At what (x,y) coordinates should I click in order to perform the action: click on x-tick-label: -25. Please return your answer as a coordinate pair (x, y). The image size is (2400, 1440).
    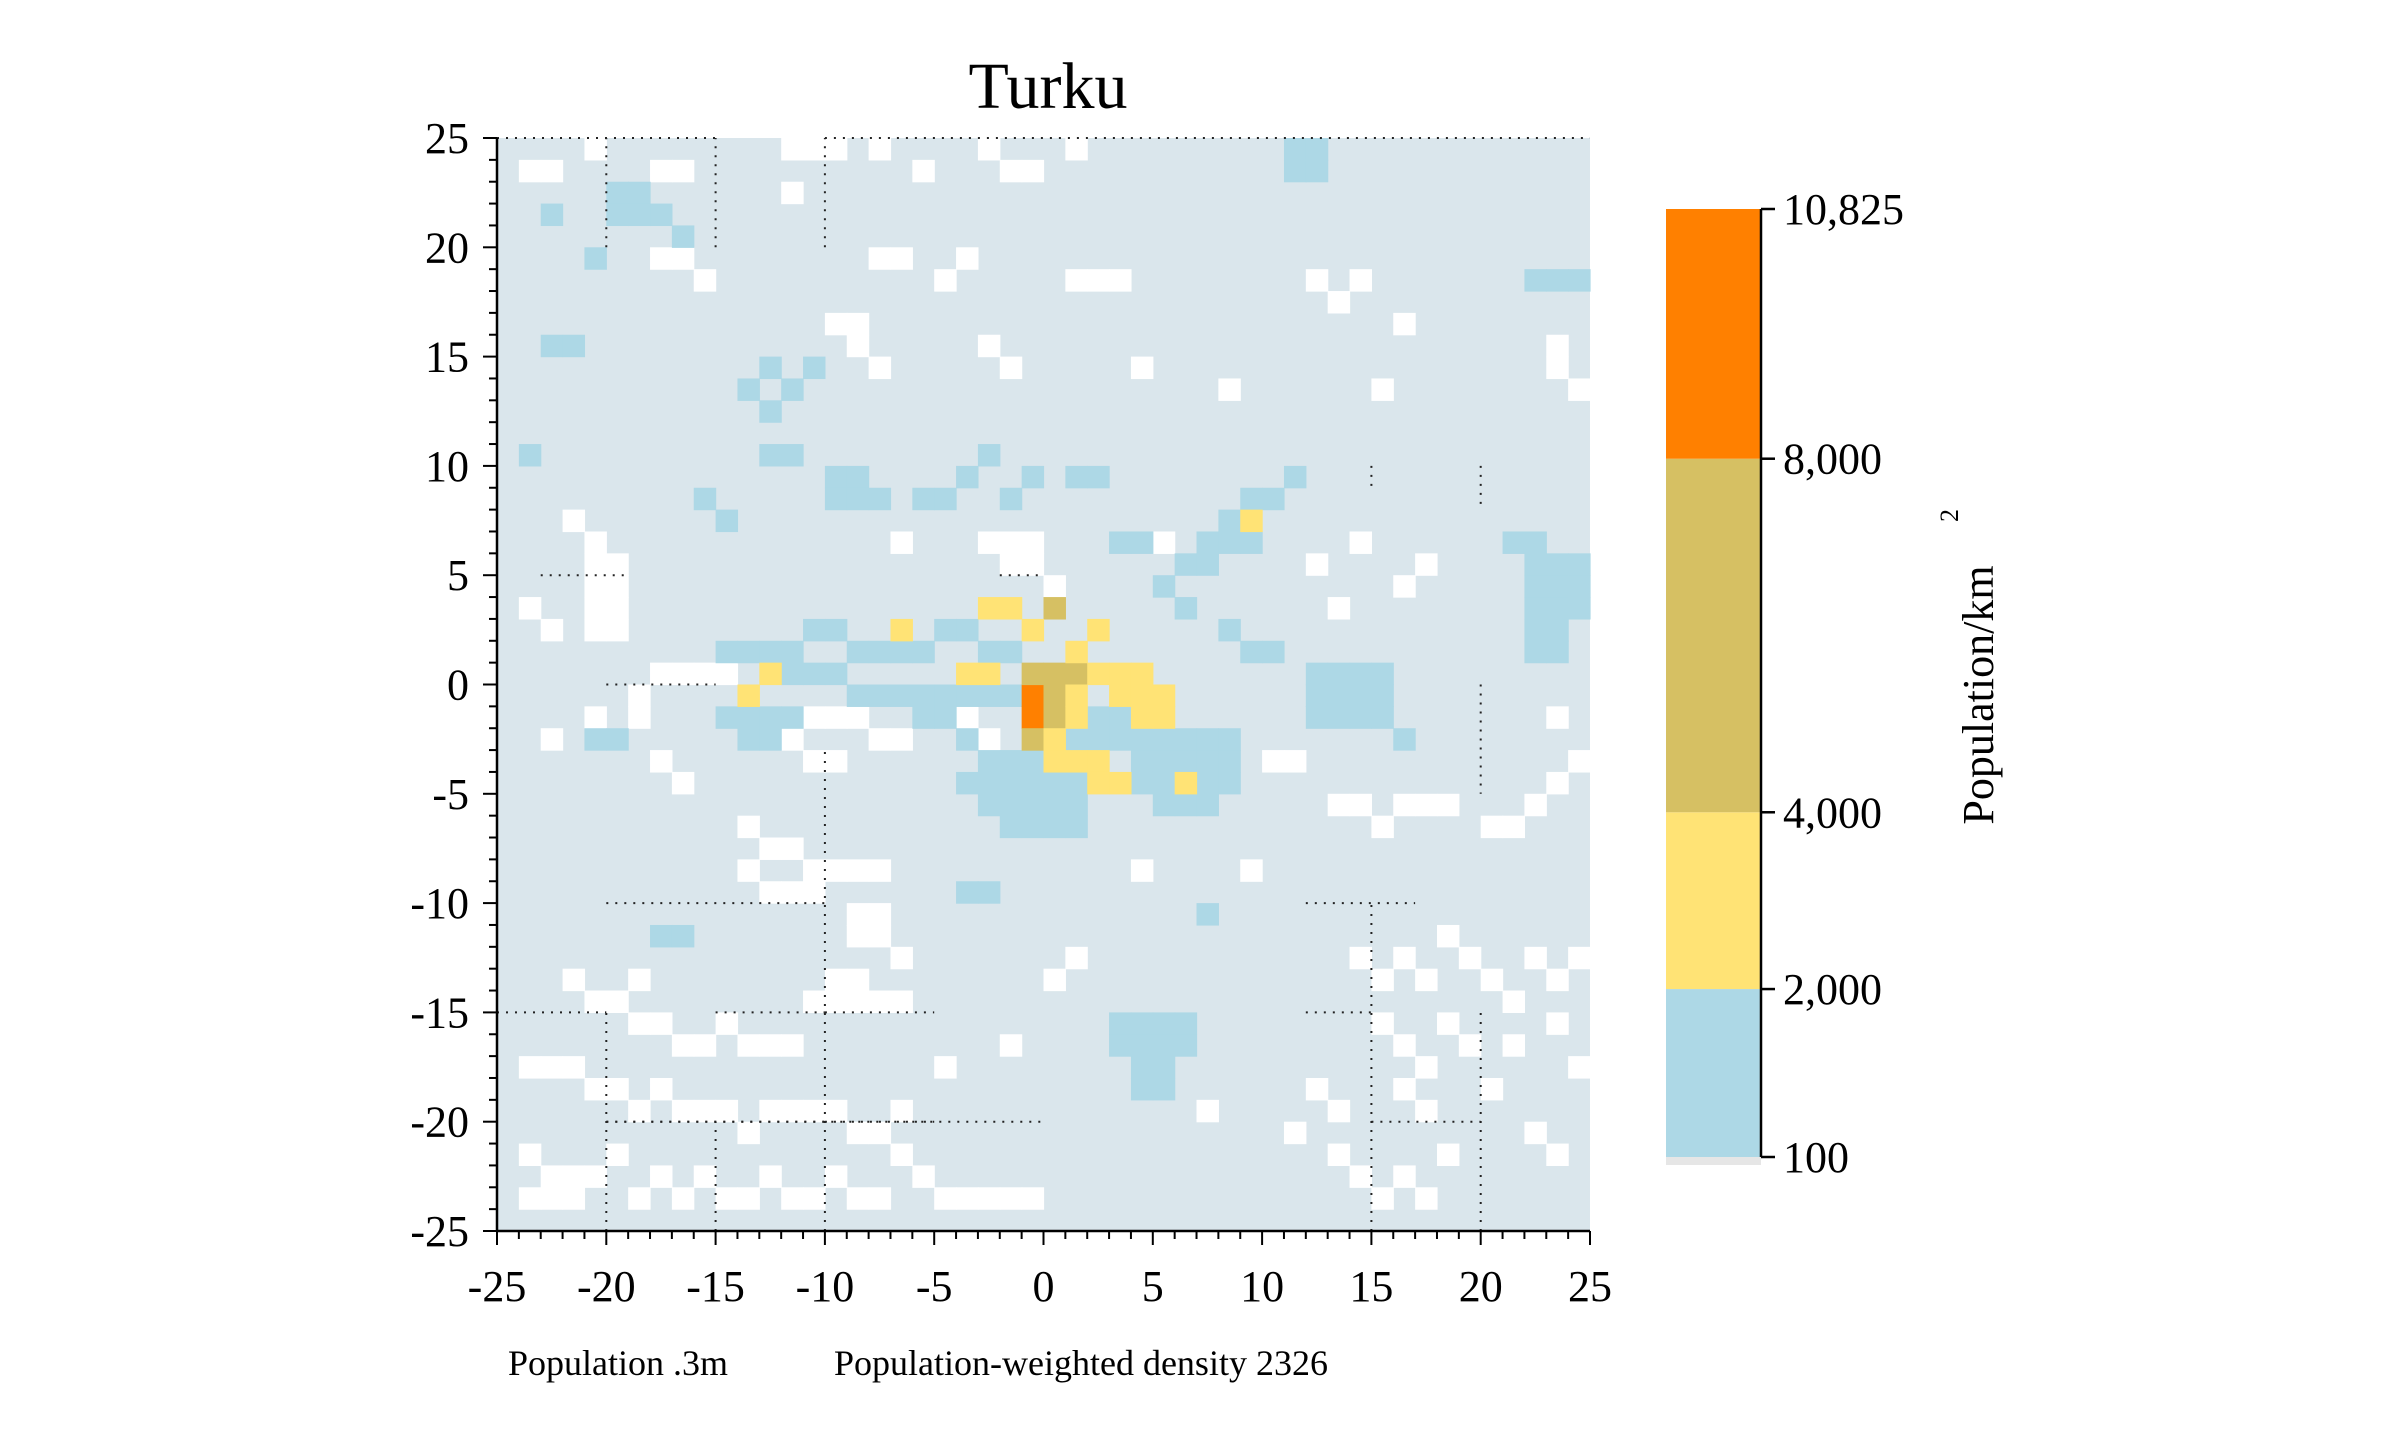
    Looking at the image, I should click on (497, 1286).